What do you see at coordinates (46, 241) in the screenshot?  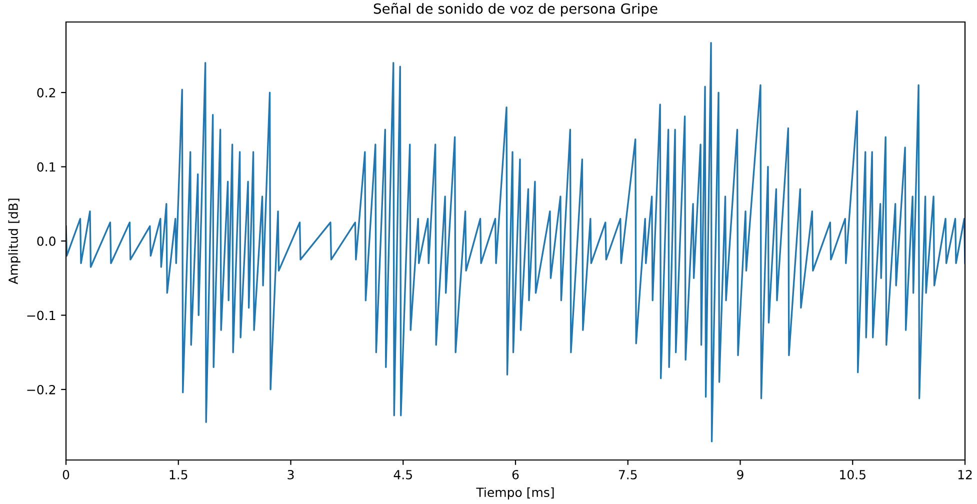 I see `y-tick-label: 0.0` at bounding box center [46, 241].